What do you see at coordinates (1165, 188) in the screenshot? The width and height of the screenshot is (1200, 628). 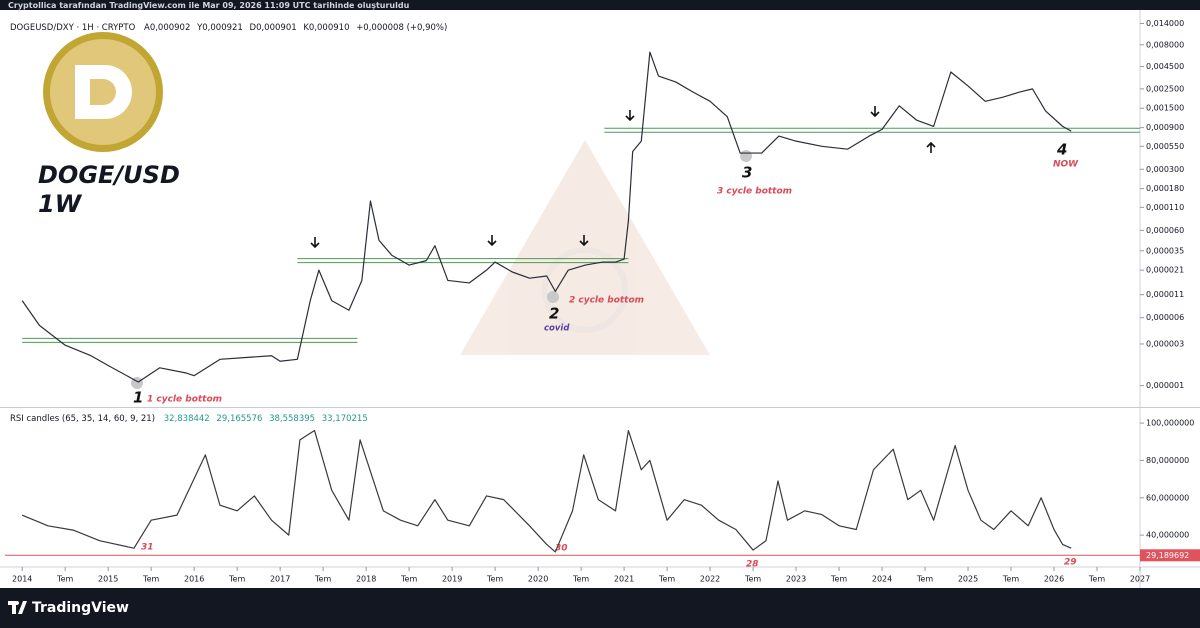 I see `y-tick-label: 0,000180` at bounding box center [1165, 188].